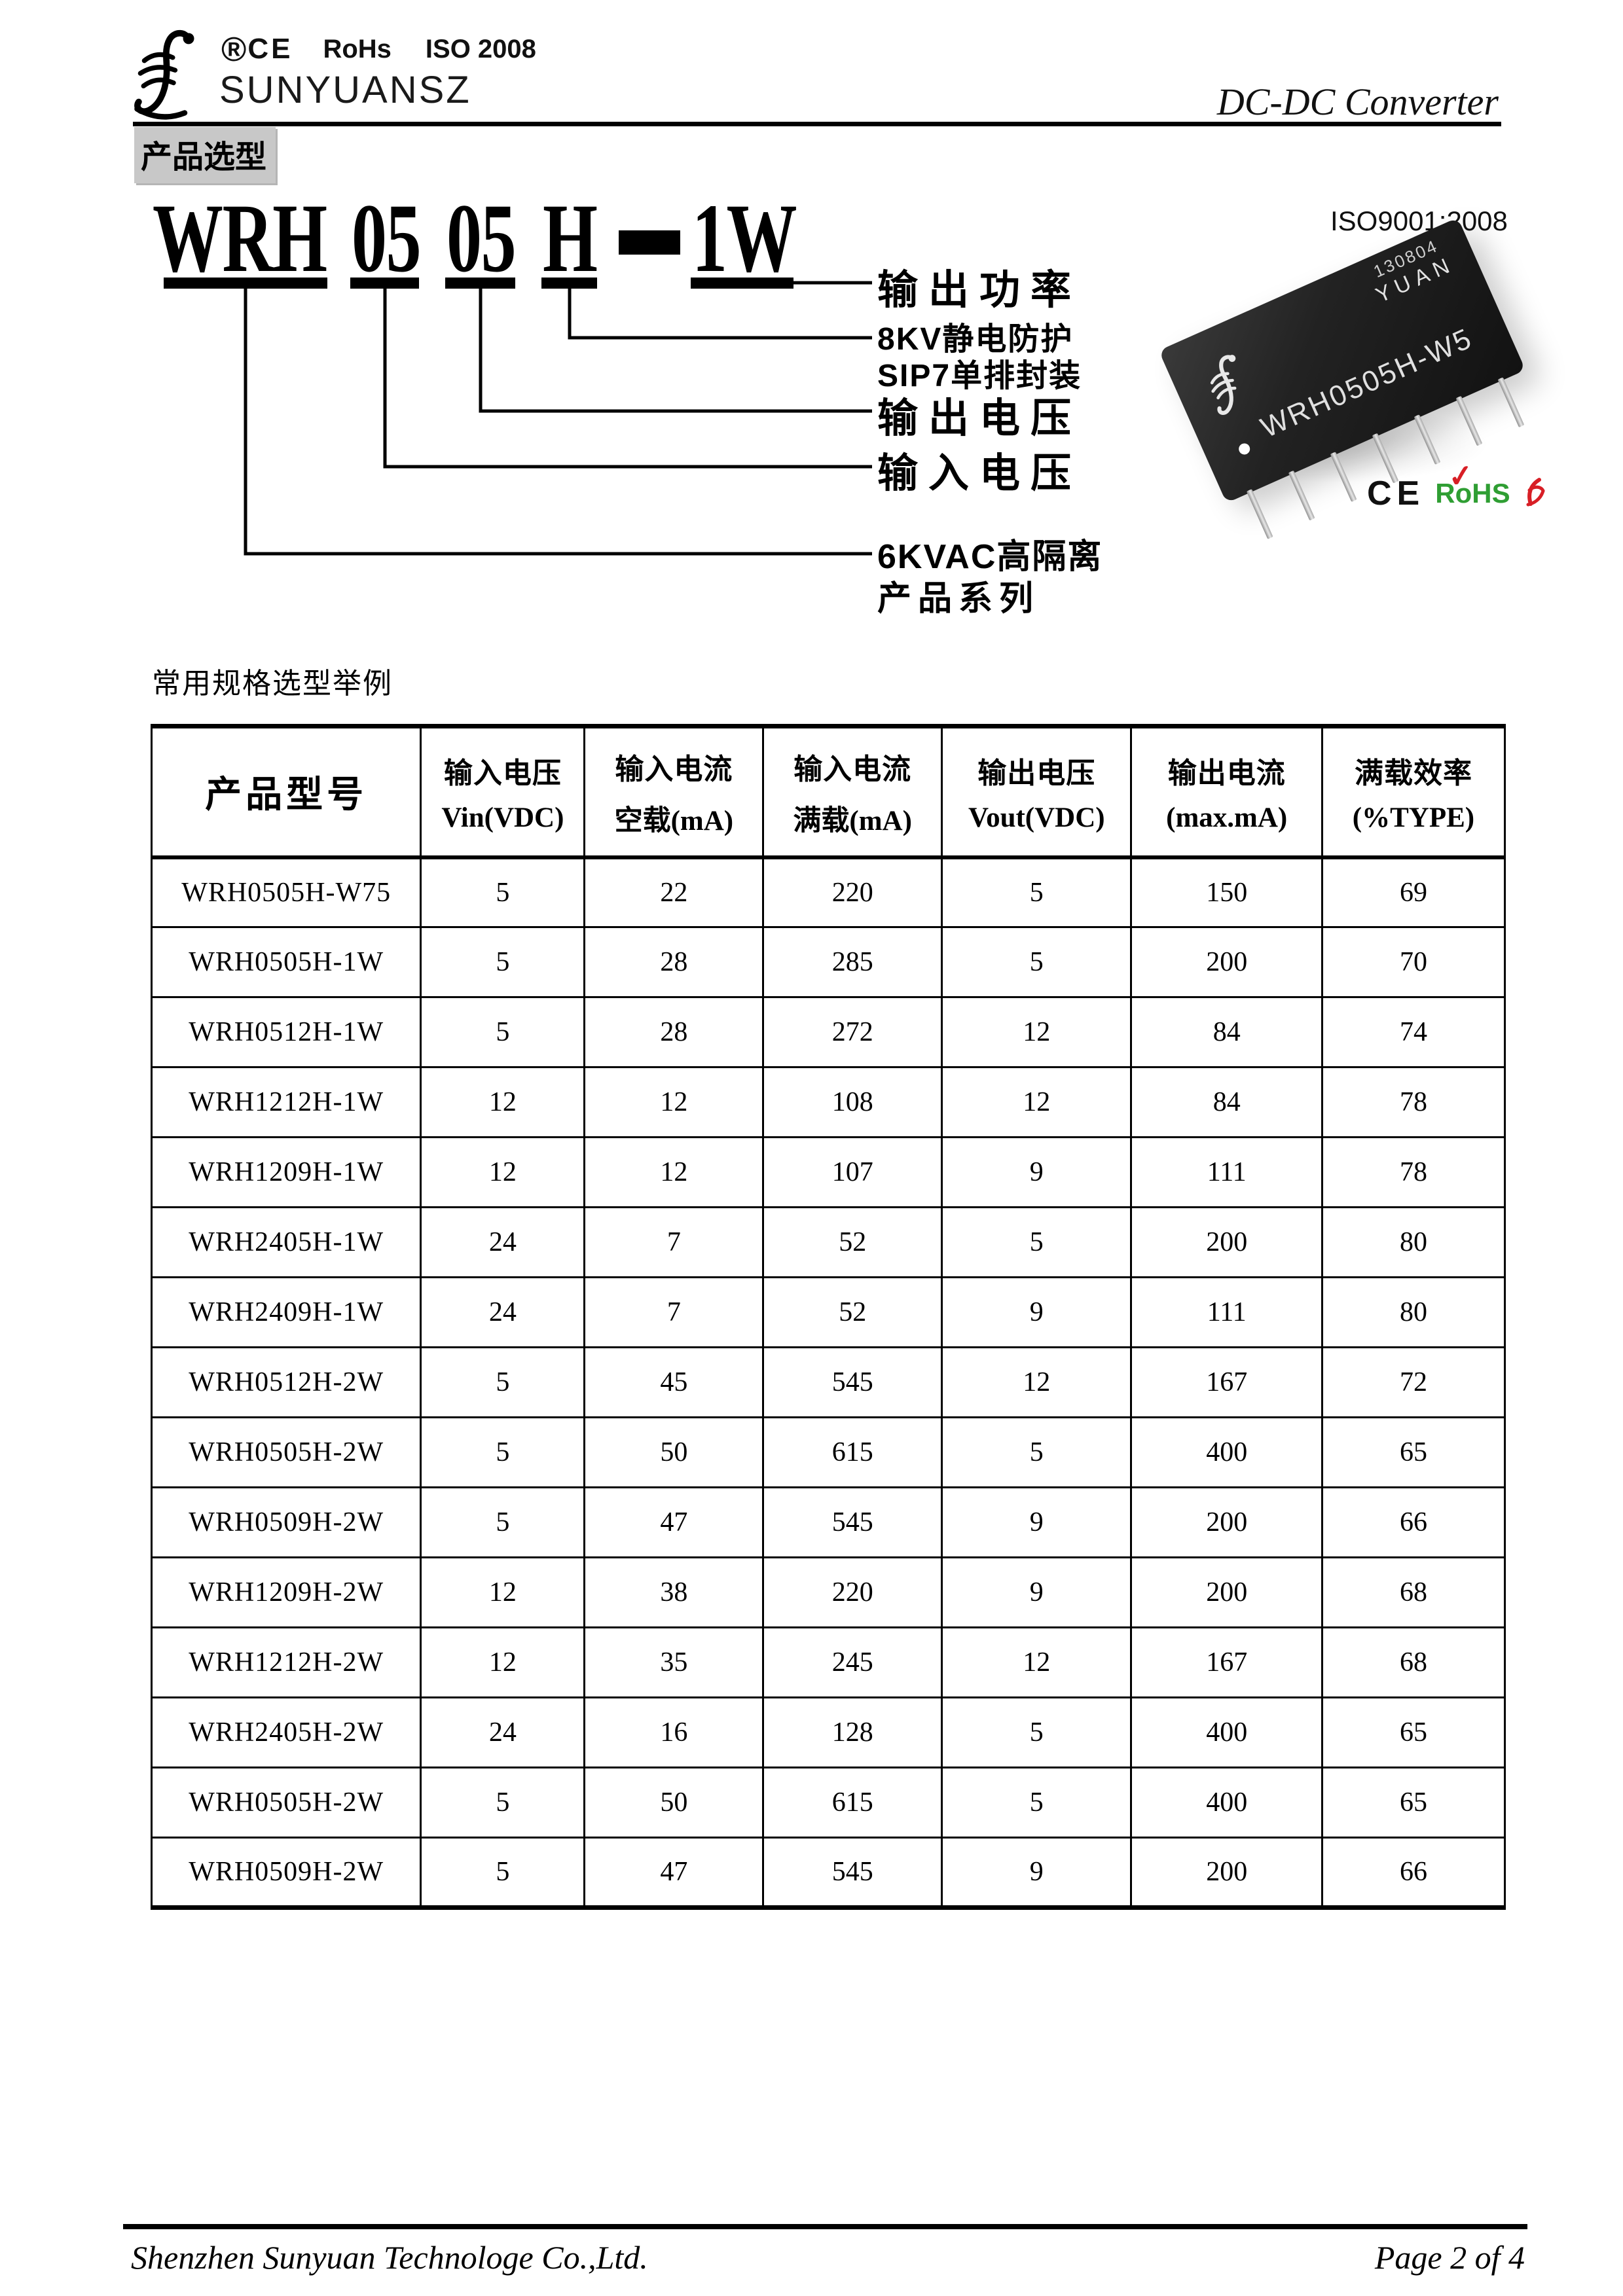 This screenshot has width=1623, height=2296. Describe the element at coordinates (674, 1803) in the screenshot. I see `value-cell: 50` at that location.